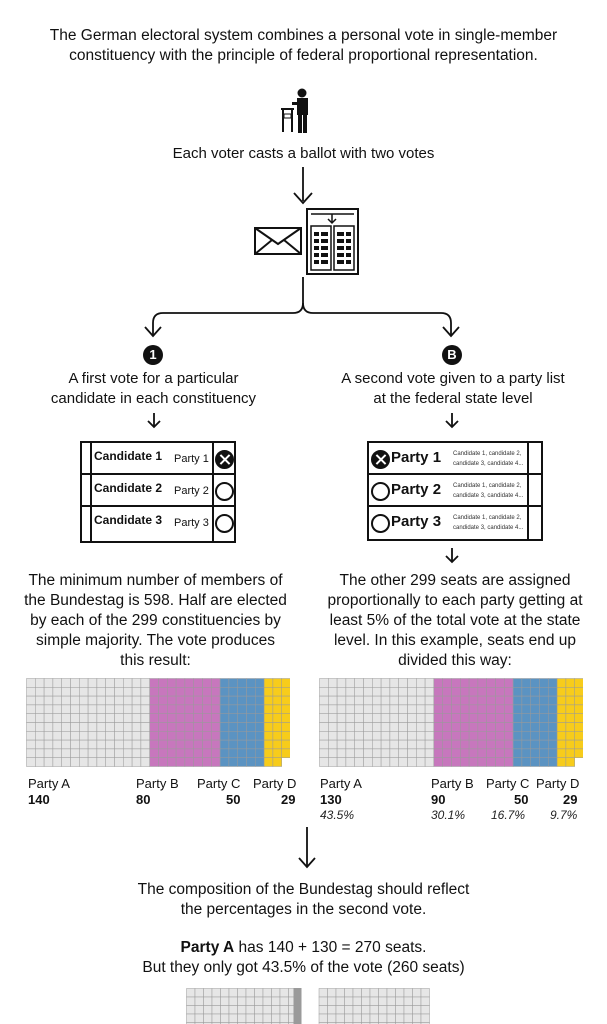  Describe the element at coordinates (207, 947) in the screenshot. I see `summary-party-name: Party A` at that location.